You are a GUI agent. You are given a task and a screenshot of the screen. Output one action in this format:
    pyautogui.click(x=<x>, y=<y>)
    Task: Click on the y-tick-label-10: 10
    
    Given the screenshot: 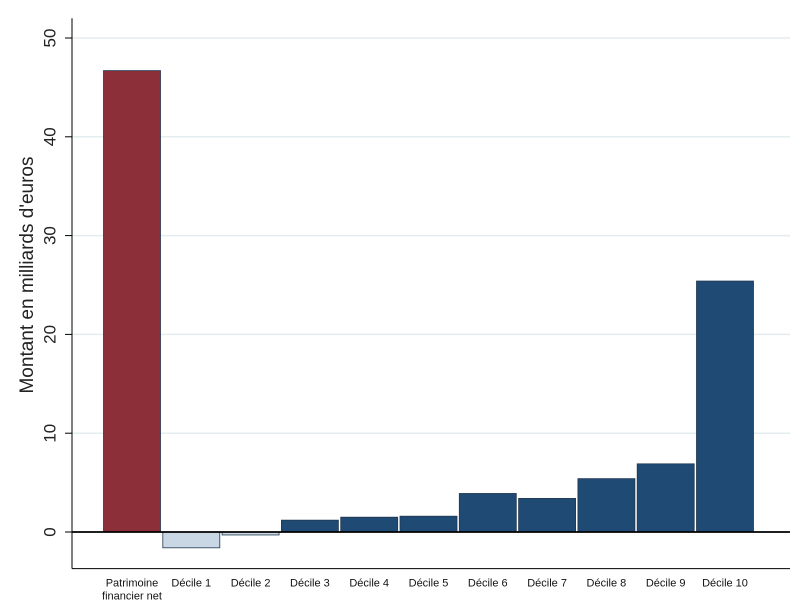 What is the action you would take?
    pyautogui.click(x=50, y=433)
    